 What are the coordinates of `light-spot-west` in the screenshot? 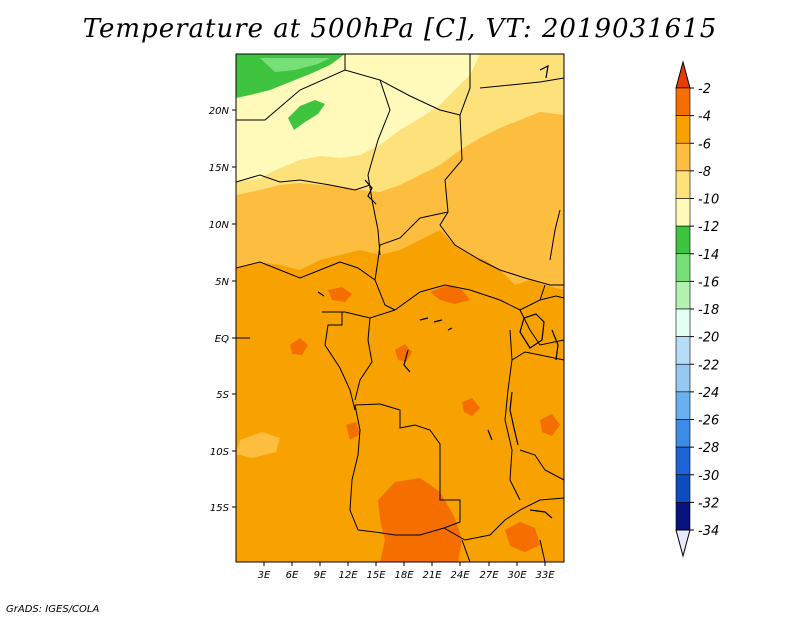 It's located at (258, 445).